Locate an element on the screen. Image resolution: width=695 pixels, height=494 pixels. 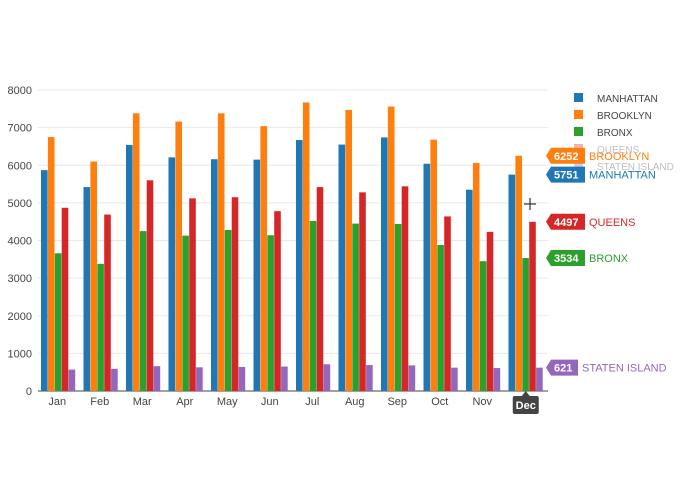
bar-bronx-dec is located at coordinates (525, 324).